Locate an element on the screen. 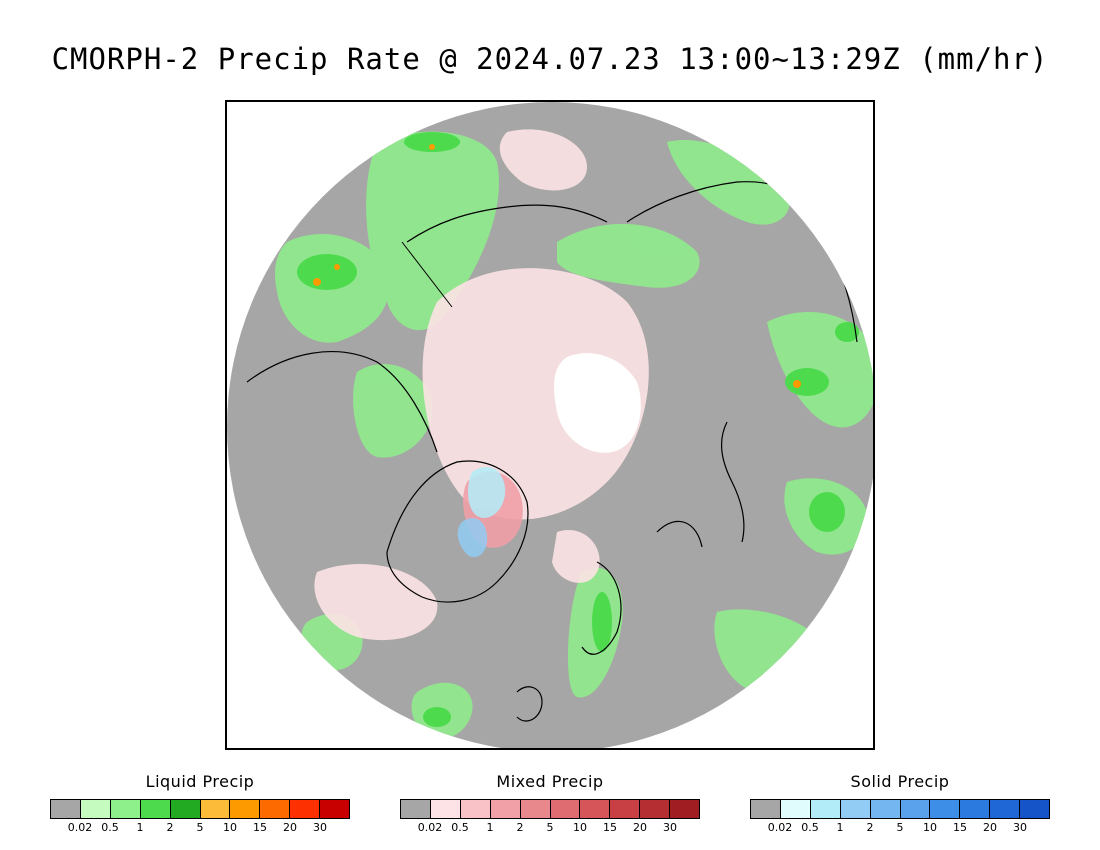 The width and height of the screenshot is (1100, 850). legend-mixed: Mixed Precip 0.02 0.5 1 2 5 10 15 20 30 is located at coordinates (550, 803).